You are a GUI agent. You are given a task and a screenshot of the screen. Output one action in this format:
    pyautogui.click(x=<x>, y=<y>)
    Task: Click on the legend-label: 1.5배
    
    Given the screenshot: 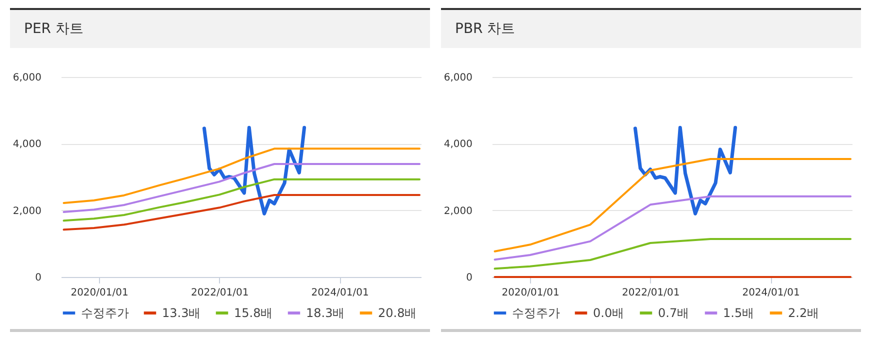 What is the action you would take?
    pyautogui.click(x=738, y=313)
    